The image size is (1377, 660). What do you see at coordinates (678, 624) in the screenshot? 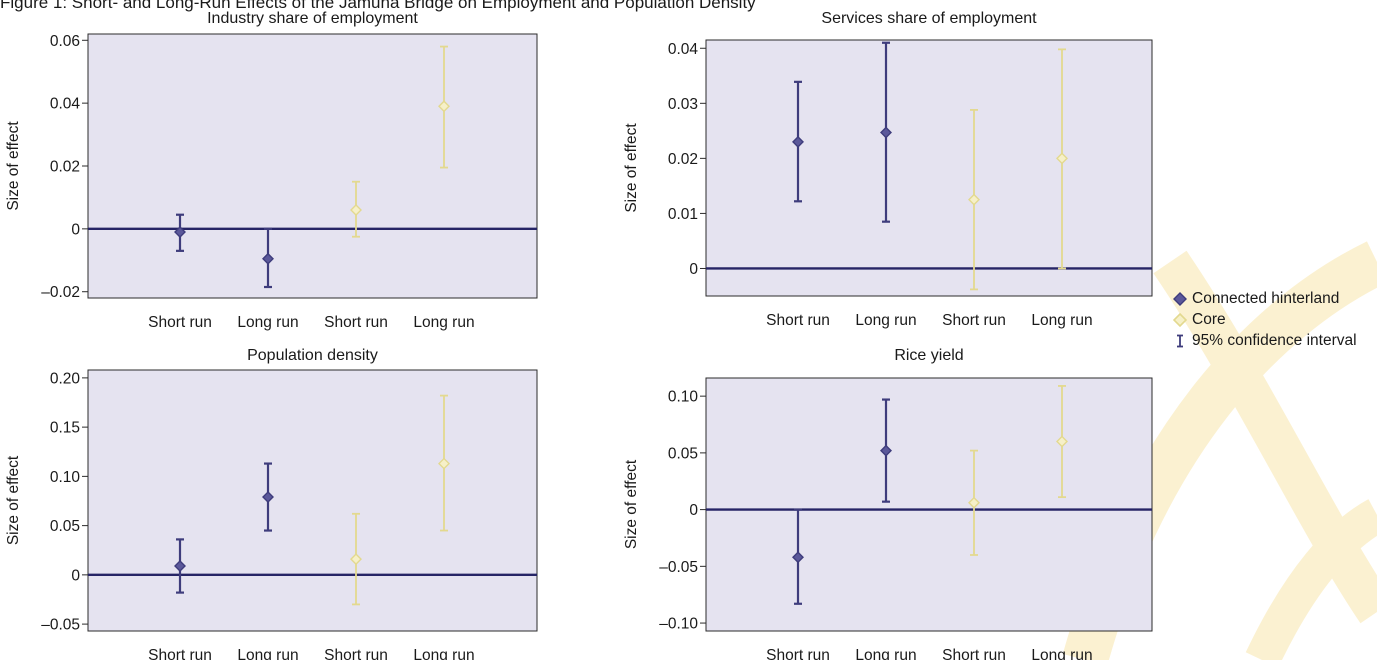
I see `y-tick-label: –0.10` at bounding box center [678, 624].